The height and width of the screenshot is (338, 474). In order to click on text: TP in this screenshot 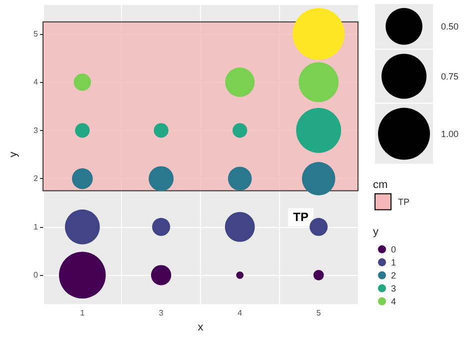, I will do `click(300, 217)`.